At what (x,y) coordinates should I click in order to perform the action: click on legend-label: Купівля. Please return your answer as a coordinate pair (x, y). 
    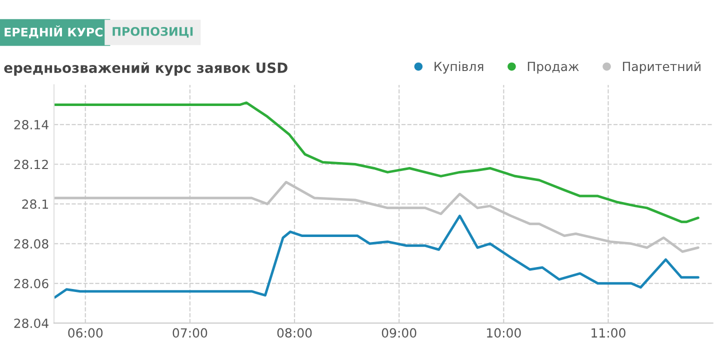
    Looking at the image, I should click on (459, 67).